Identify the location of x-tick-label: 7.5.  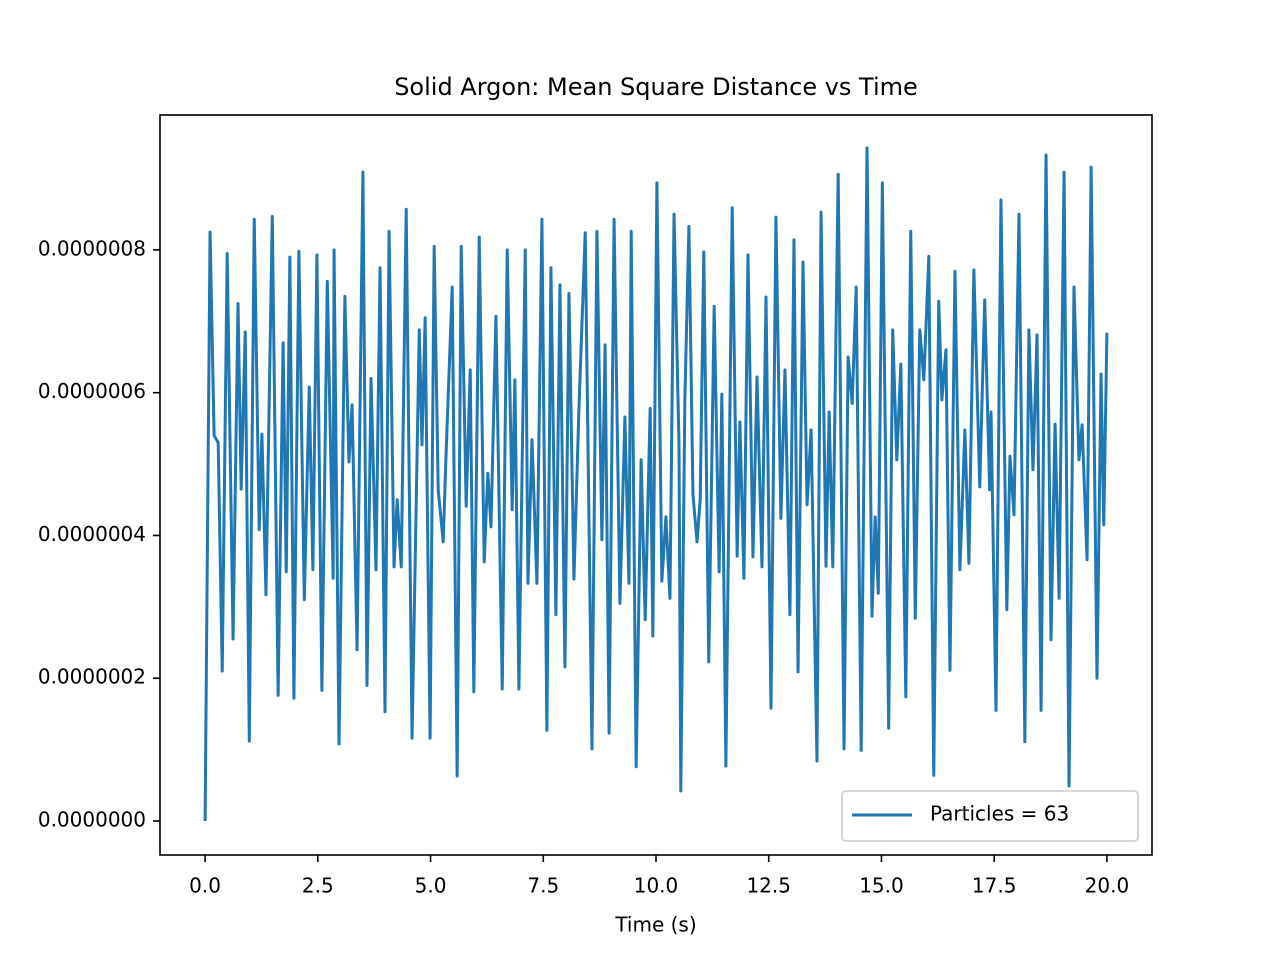
(543, 886).